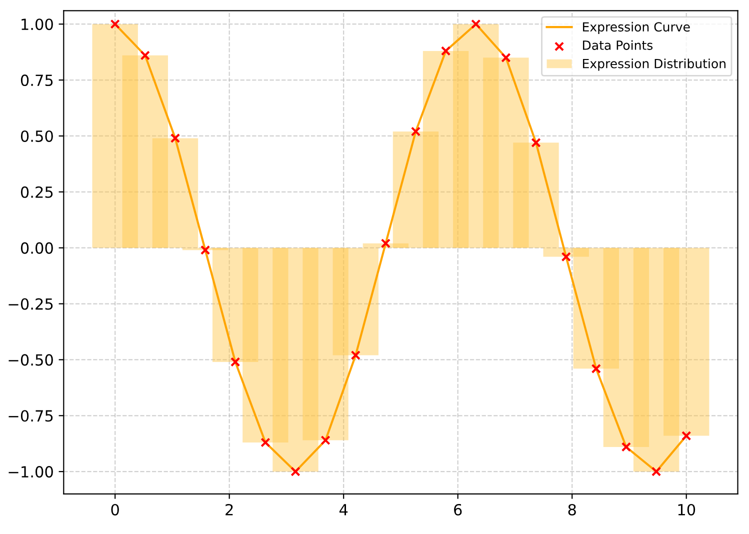  I want to click on x-tick-label: 10, so click(687, 510).